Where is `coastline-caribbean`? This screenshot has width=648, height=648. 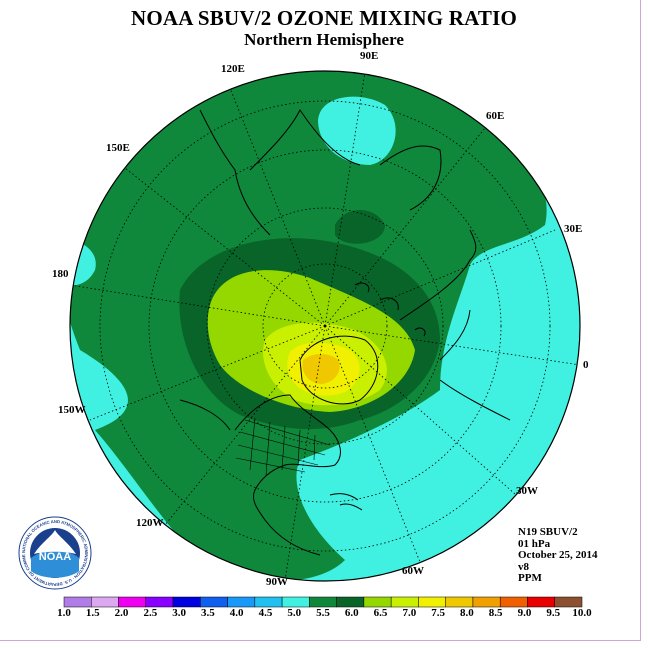
coastline-caribbean is located at coordinates (346, 502).